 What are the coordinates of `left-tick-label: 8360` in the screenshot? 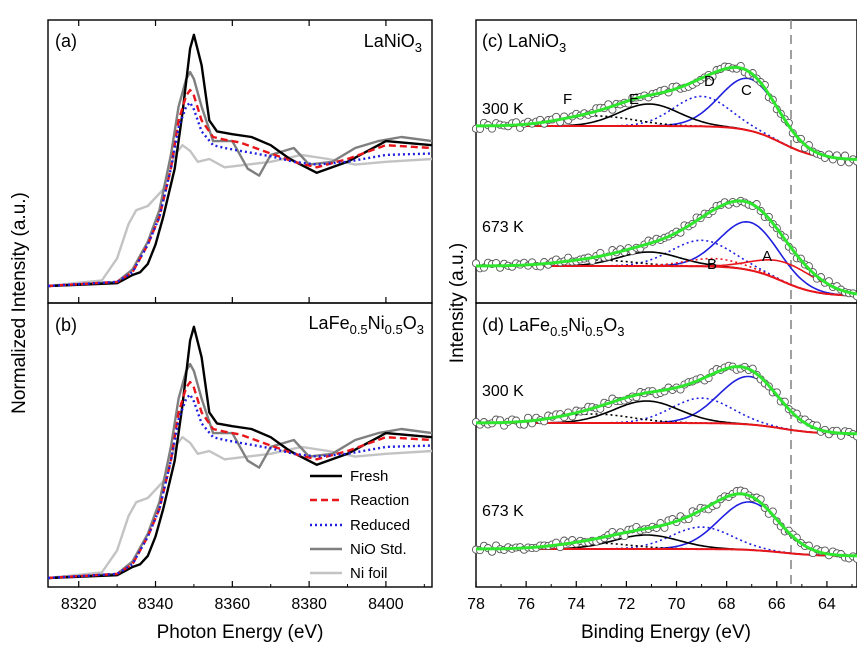 It's located at (233, 604).